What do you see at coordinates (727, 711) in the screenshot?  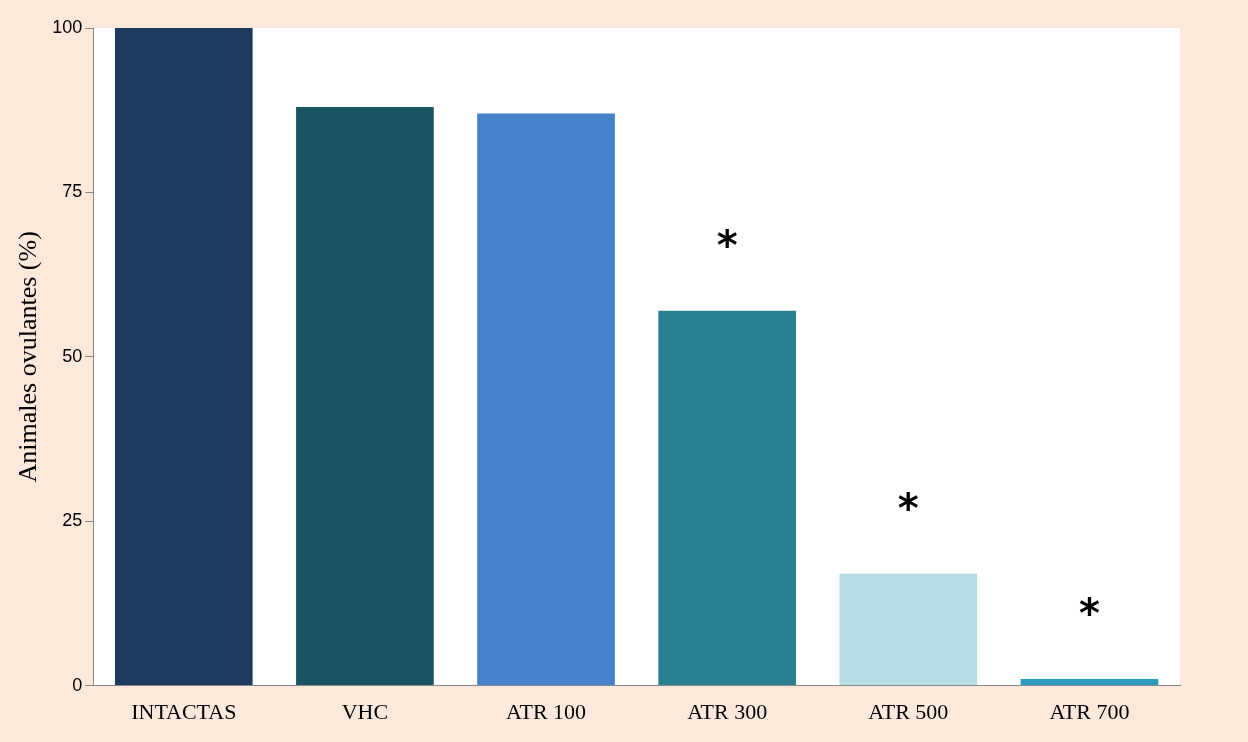 I see `x-tick-label: ATR 300` at bounding box center [727, 711].